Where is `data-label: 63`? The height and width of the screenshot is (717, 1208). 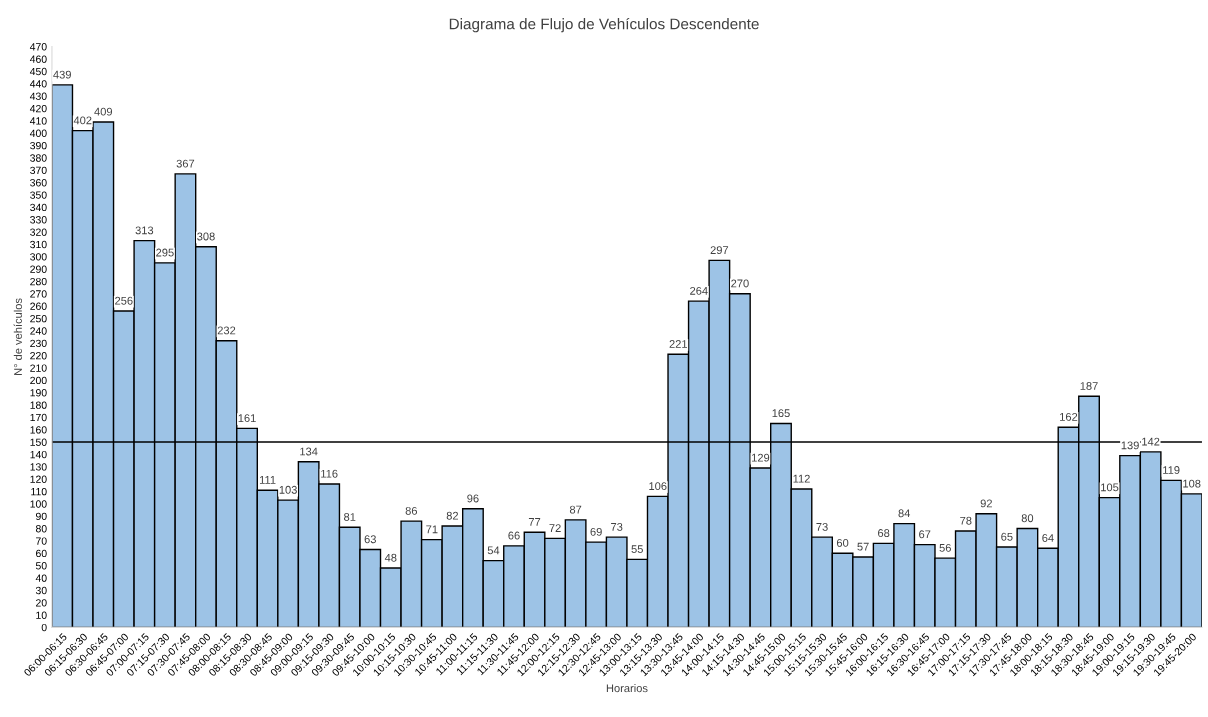 data-label: 63 is located at coordinates (370, 539).